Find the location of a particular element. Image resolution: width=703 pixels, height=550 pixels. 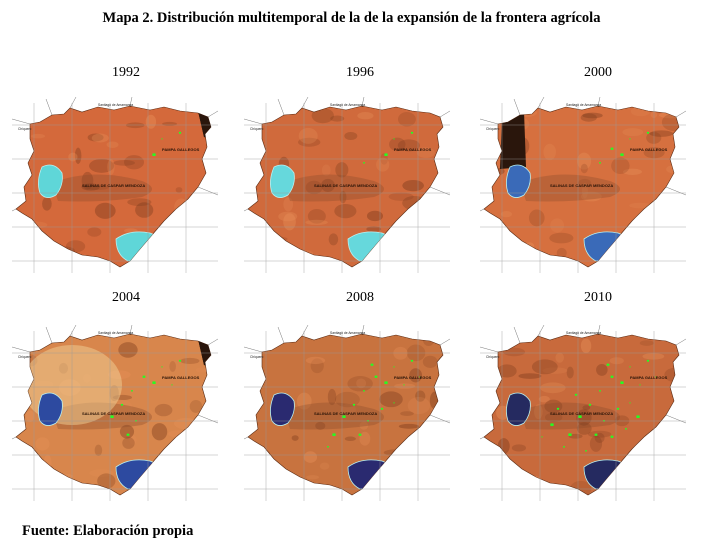

year-label-2010: 2010 is located at coordinates (598, 297).